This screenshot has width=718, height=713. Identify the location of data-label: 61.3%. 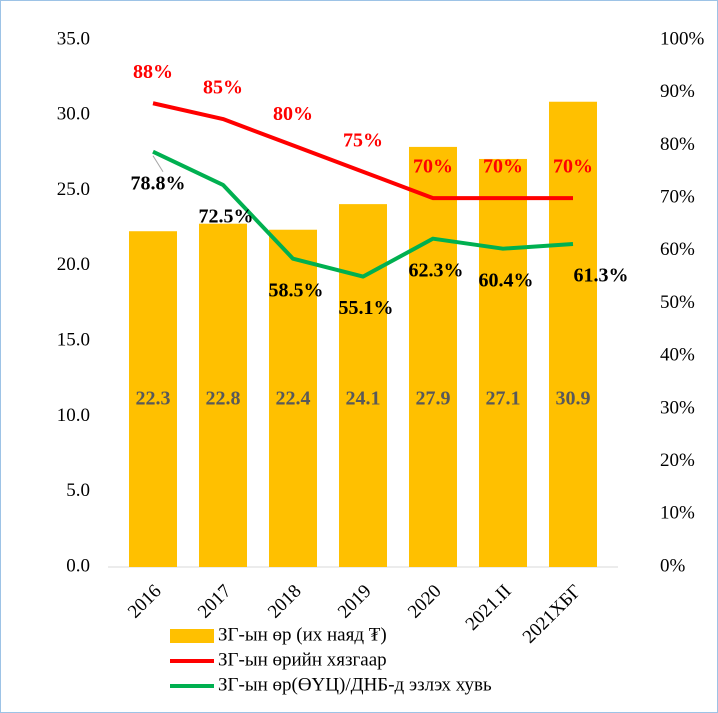
(601, 276).